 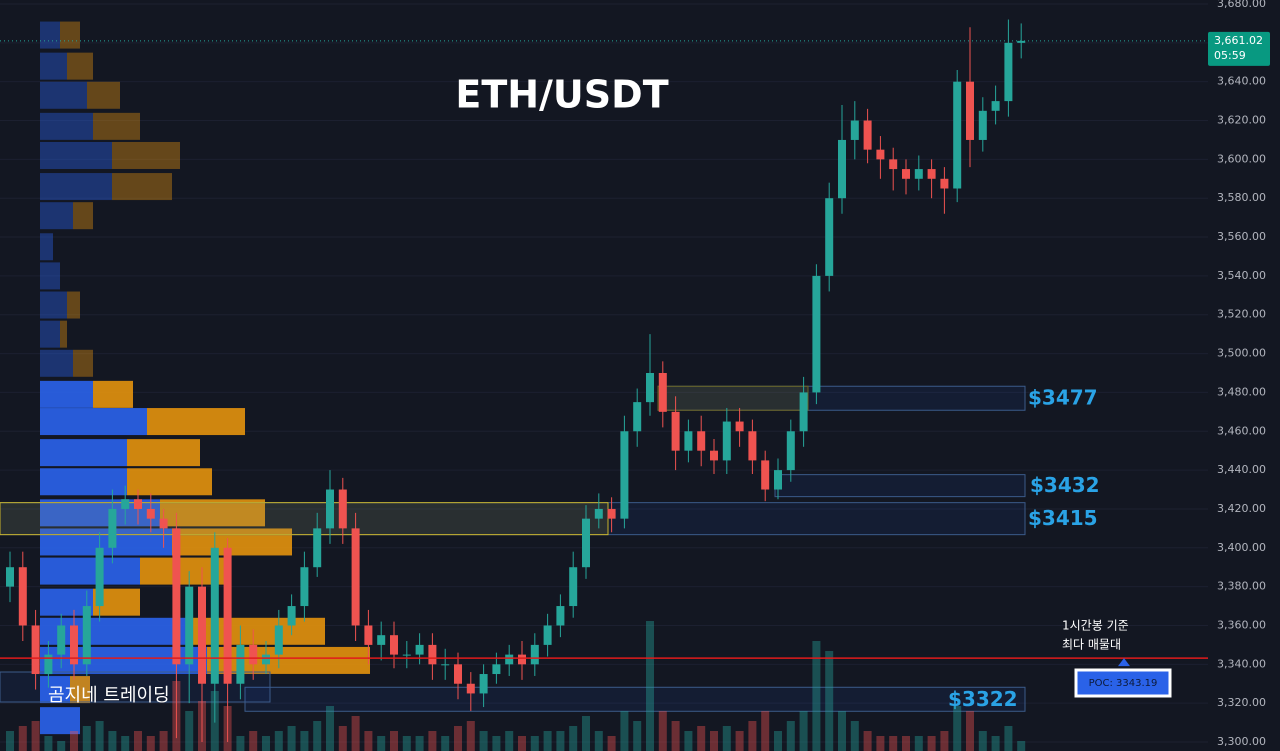 What do you see at coordinates (1241, 197) in the screenshot?
I see `y-tick-label: 3,580.00` at bounding box center [1241, 197].